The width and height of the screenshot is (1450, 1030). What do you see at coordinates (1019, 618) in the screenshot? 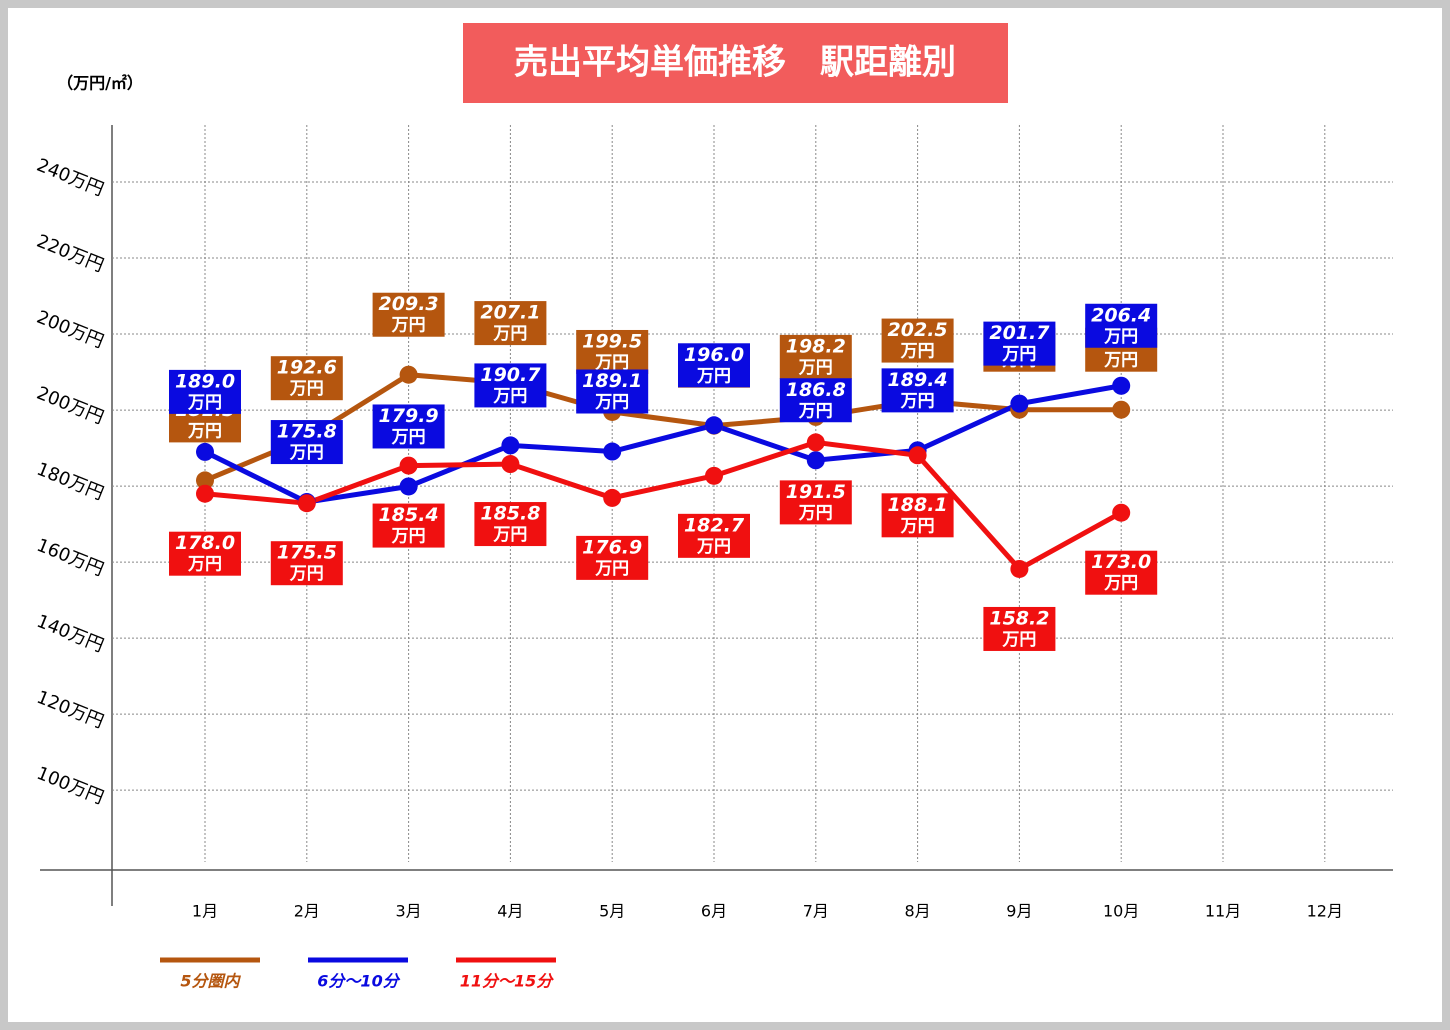
I see `value-label: 158.2` at bounding box center [1019, 618].